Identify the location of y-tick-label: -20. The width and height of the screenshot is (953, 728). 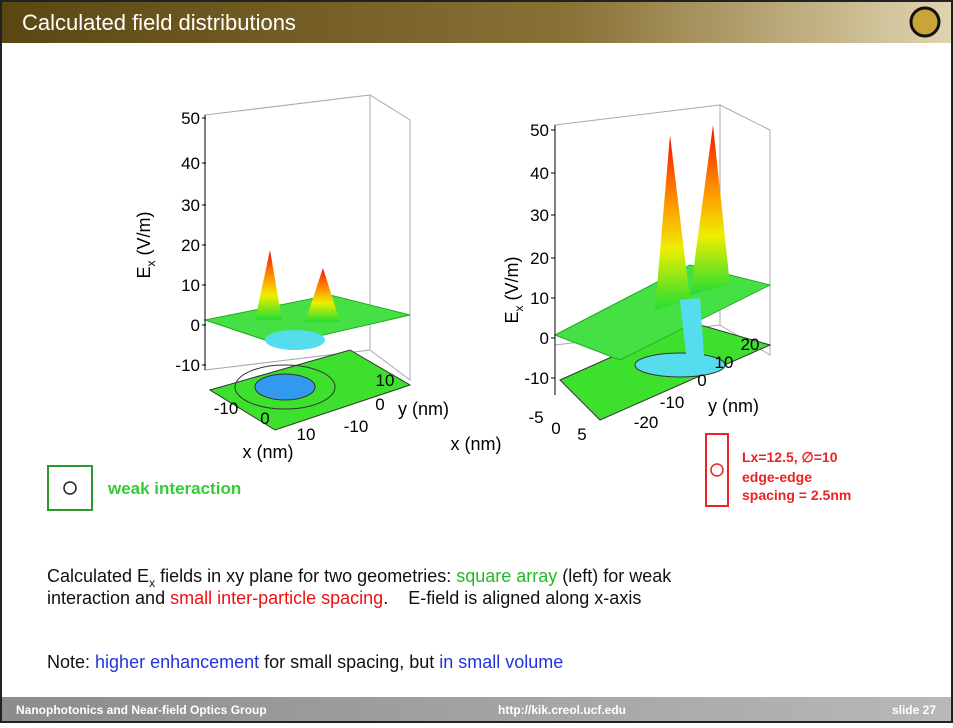
(646, 422).